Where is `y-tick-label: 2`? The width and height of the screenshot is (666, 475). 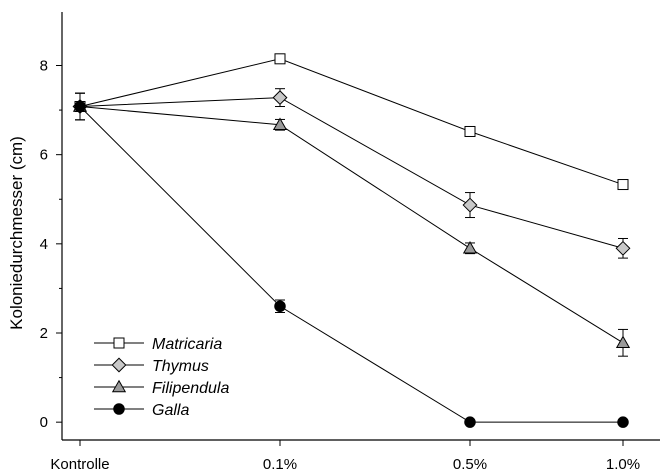
y-tick-label: 2 is located at coordinates (44, 333).